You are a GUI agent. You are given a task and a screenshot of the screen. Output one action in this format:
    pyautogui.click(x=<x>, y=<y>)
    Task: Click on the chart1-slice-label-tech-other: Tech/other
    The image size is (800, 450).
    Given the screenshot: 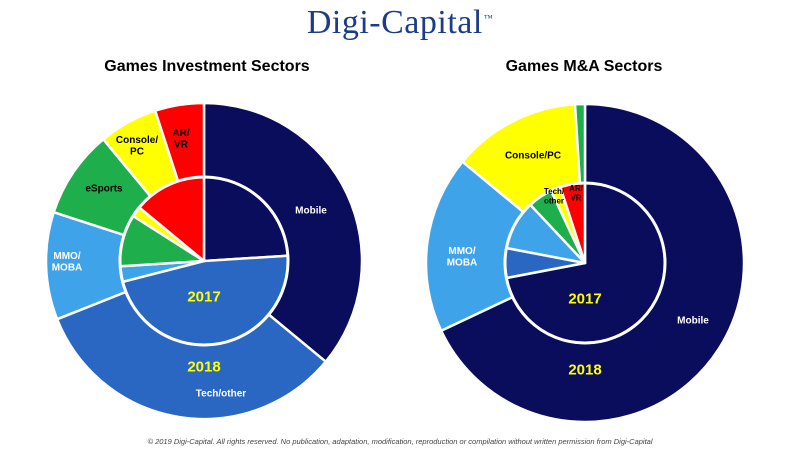 What is the action you would take?
    pyautogui.click(x=554, y=196)
    